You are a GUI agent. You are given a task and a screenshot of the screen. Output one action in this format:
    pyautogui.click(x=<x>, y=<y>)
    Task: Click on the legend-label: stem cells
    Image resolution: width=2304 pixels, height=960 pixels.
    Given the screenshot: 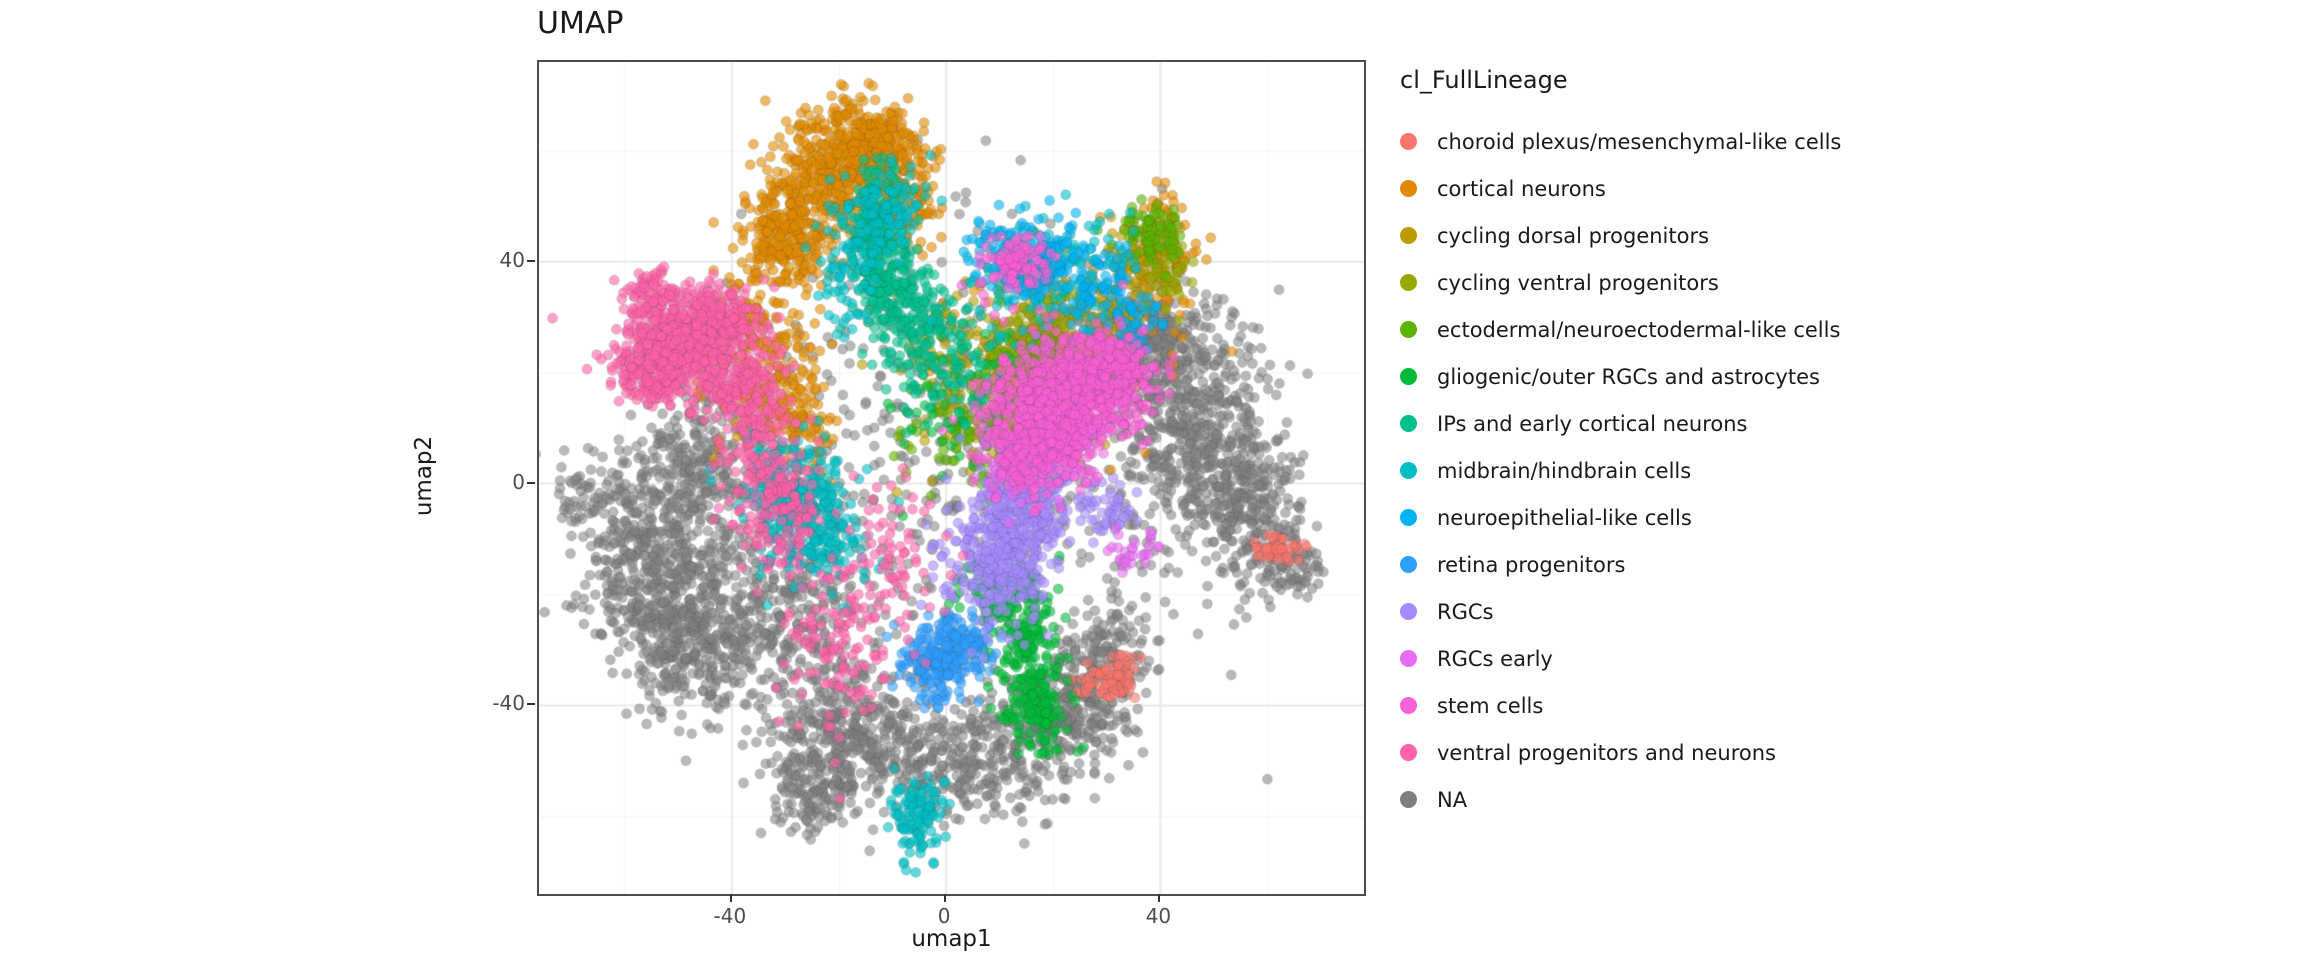 What is the action you would take?
    pyautogui.click(x=1490, y=705)
    